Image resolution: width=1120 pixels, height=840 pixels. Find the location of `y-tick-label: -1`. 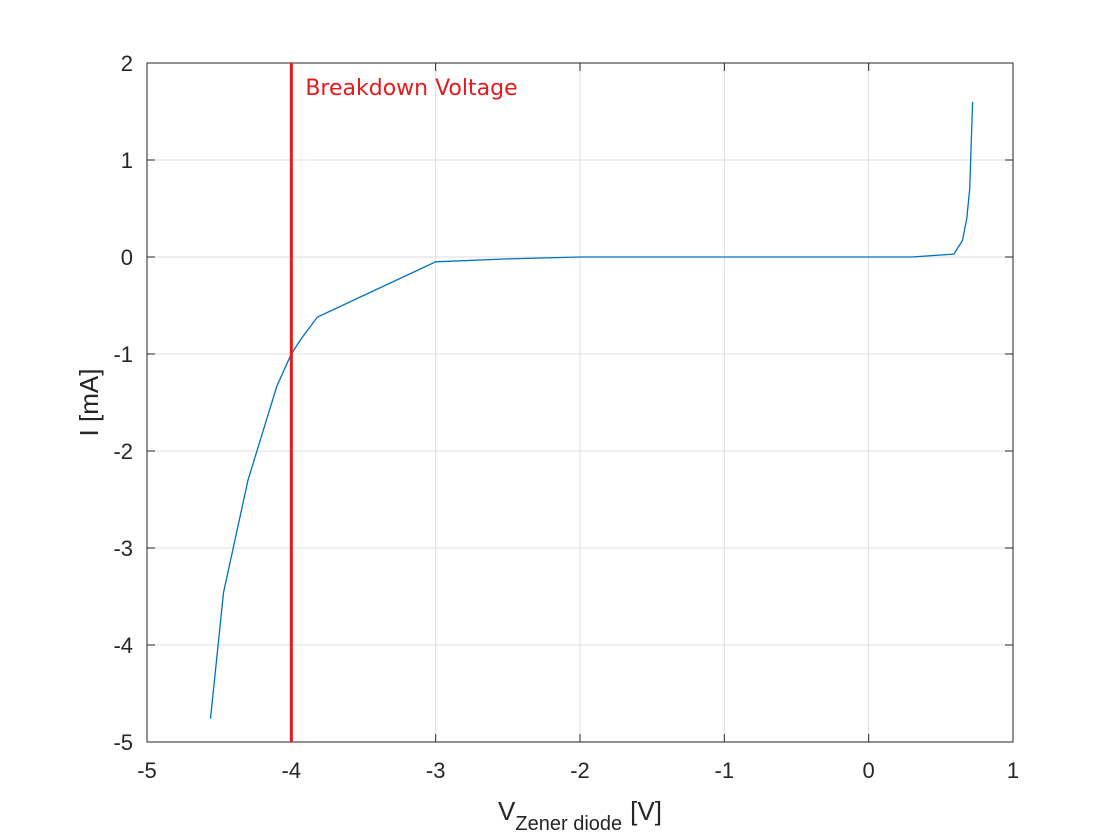

y-tick-label: -1 is located at coordinates (123, 354).